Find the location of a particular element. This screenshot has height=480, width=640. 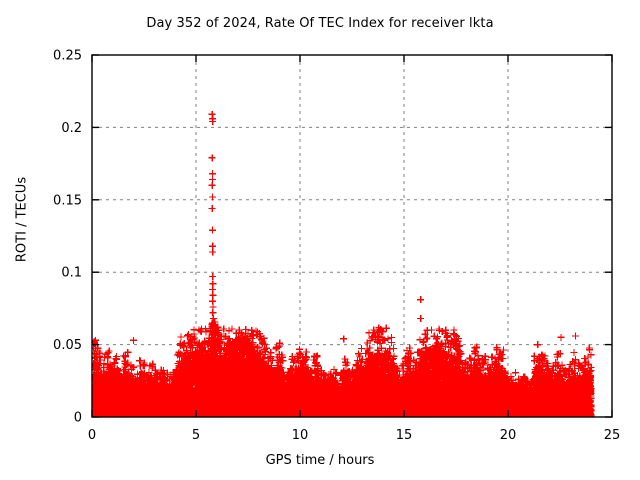

x-axis-label: GPS time / hours is located at coordinates (320, 460).